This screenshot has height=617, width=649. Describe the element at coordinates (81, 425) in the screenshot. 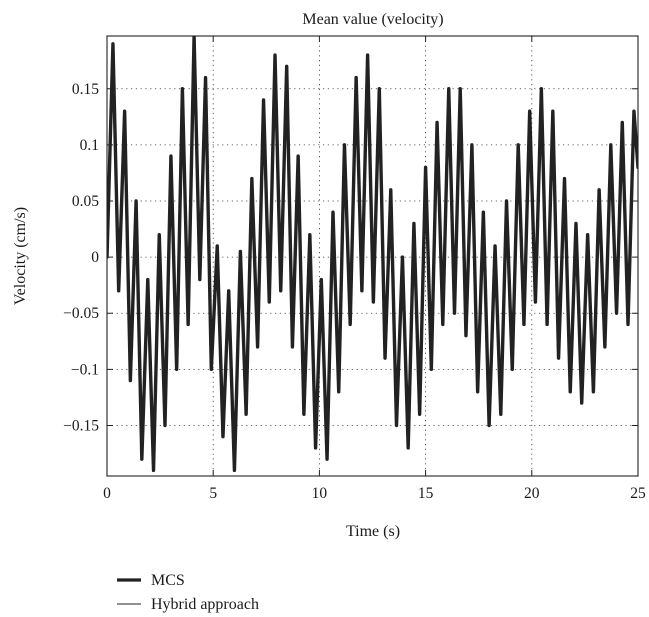

I see `y-tick-label-6: −0.15` at that location.